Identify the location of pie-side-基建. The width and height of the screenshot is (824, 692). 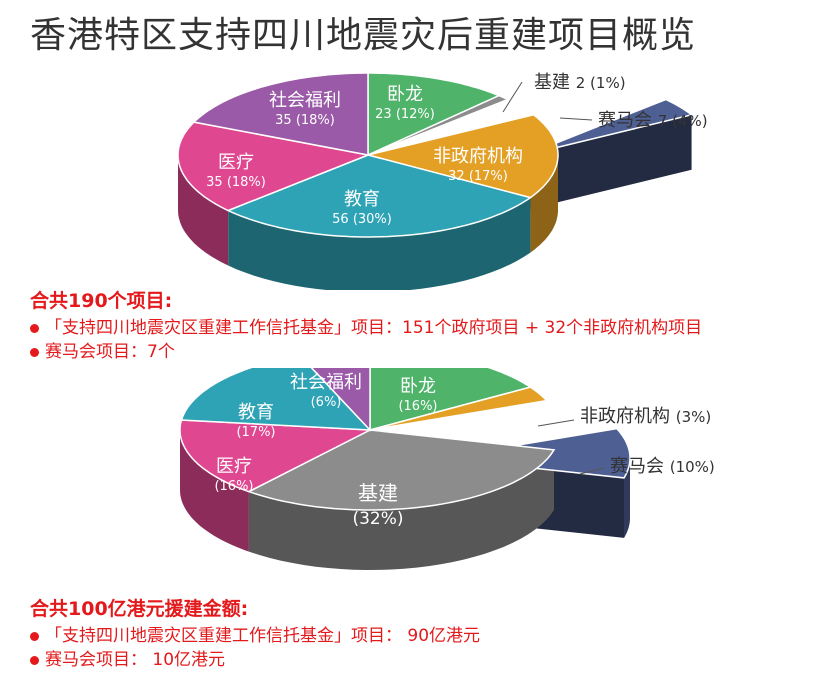
(401, 509).